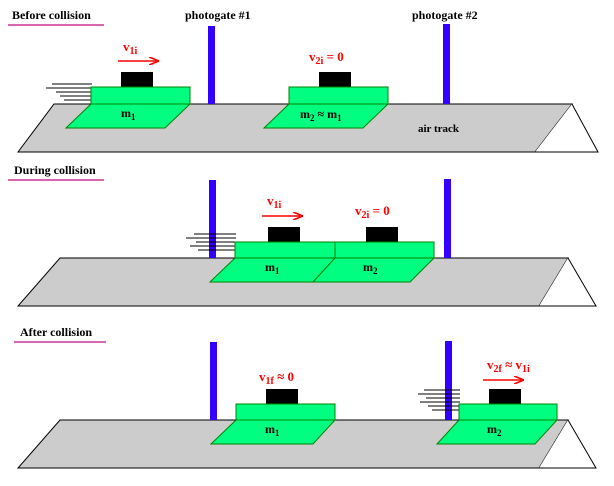  Describe the element at coordinates (218, 15) in the screenshot. I see `photogate-1-label: photogate #1` at that location.